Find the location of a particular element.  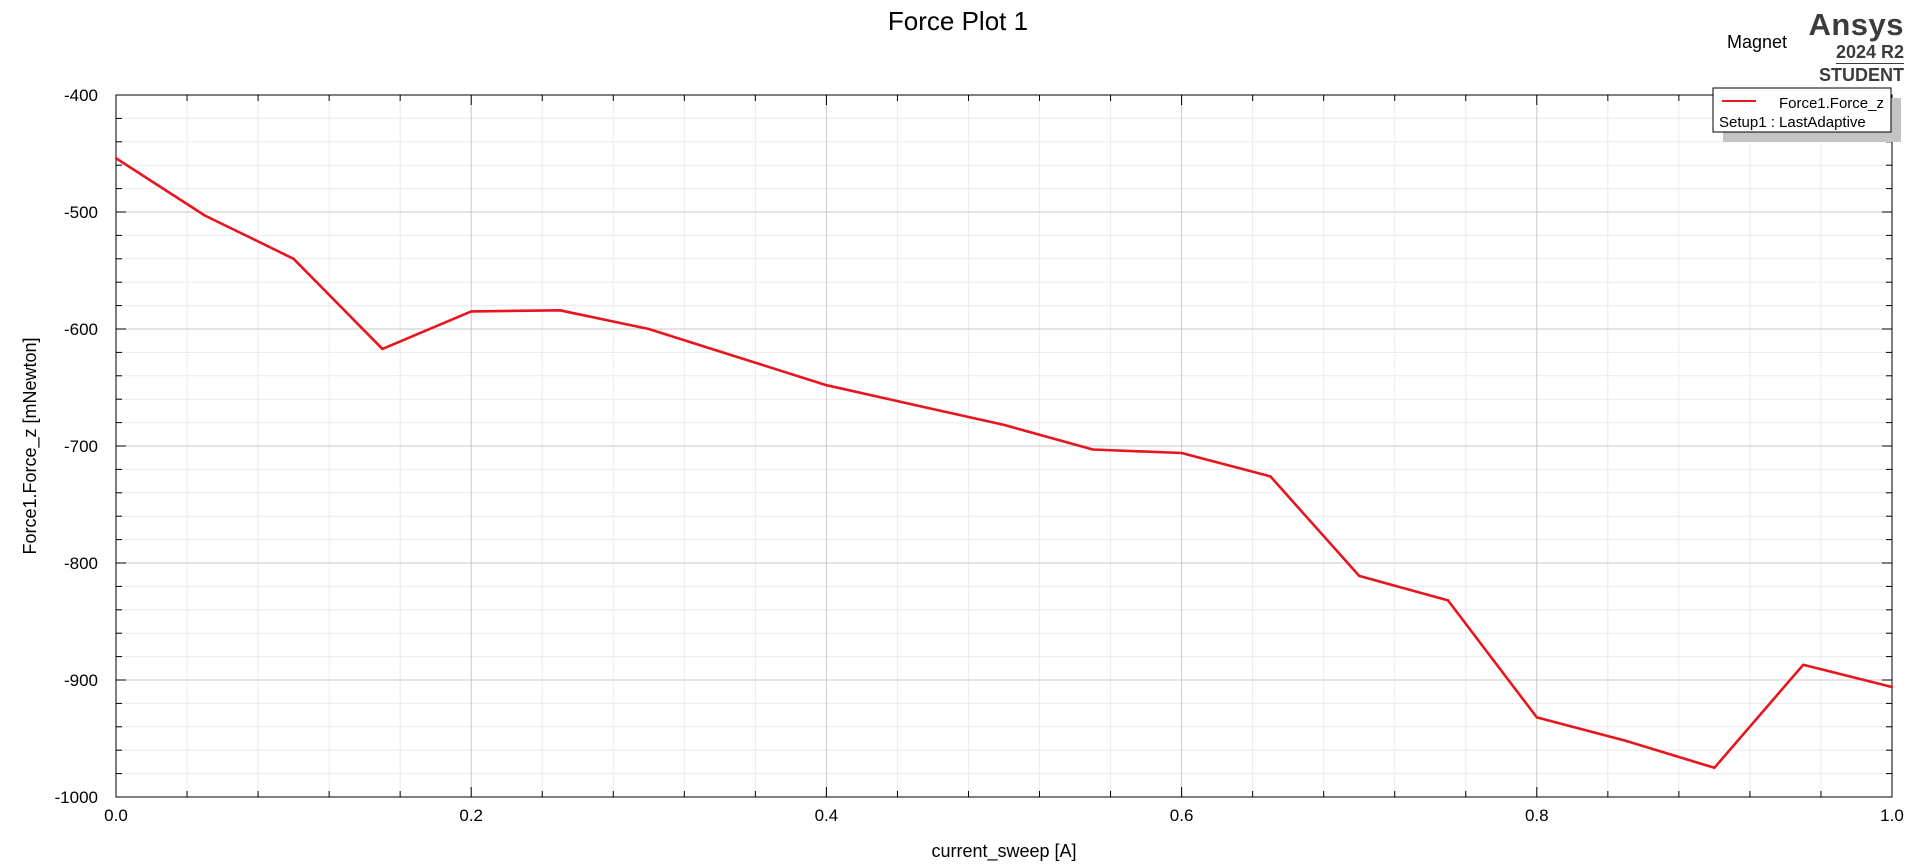

x-tick-labels: 0.0 0.2 0.4 0.6 0.8 1.0 is located at coordinates (1004, 815).